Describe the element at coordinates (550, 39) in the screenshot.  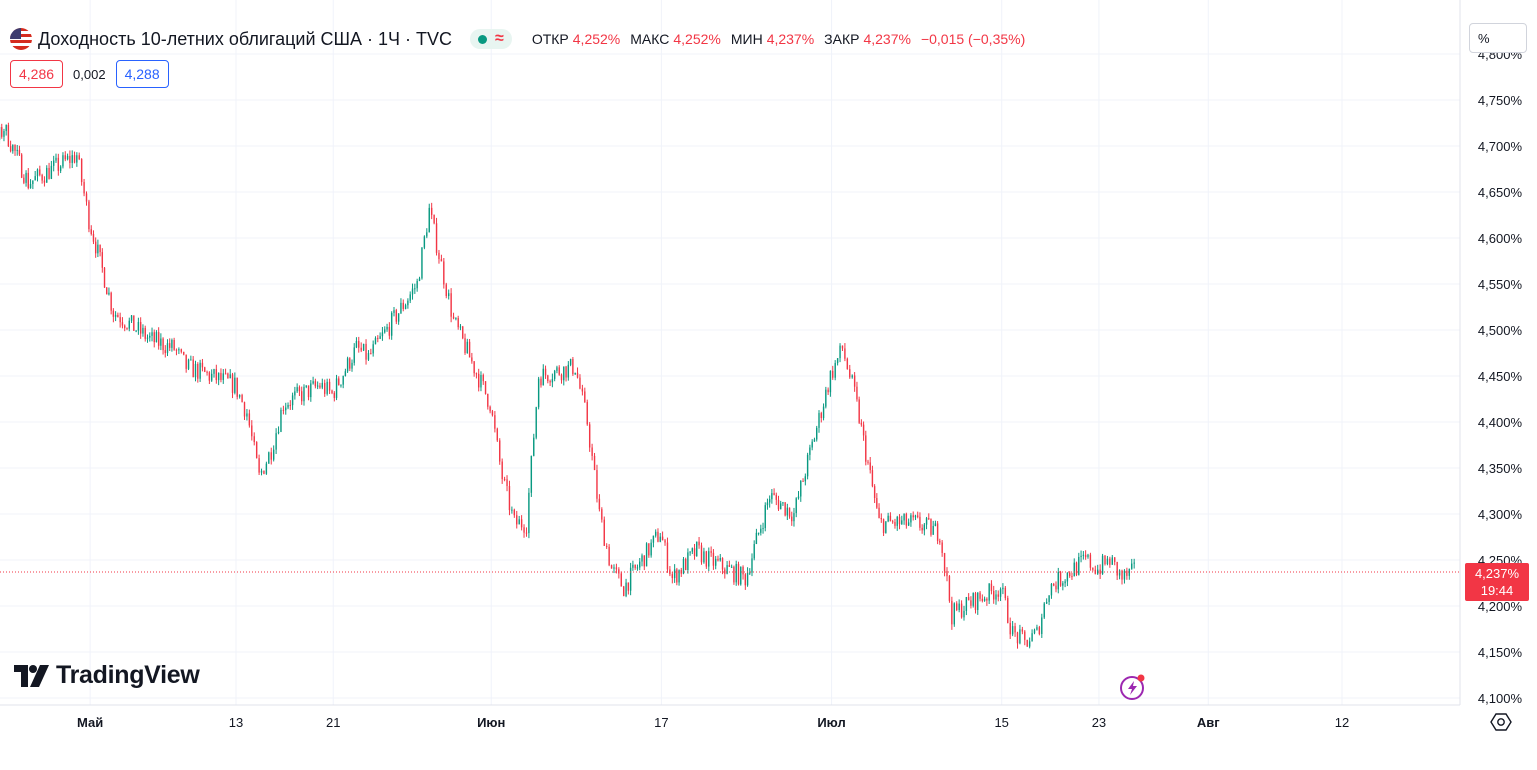
I see `ohlc-open-label: ОТКР` at that location.